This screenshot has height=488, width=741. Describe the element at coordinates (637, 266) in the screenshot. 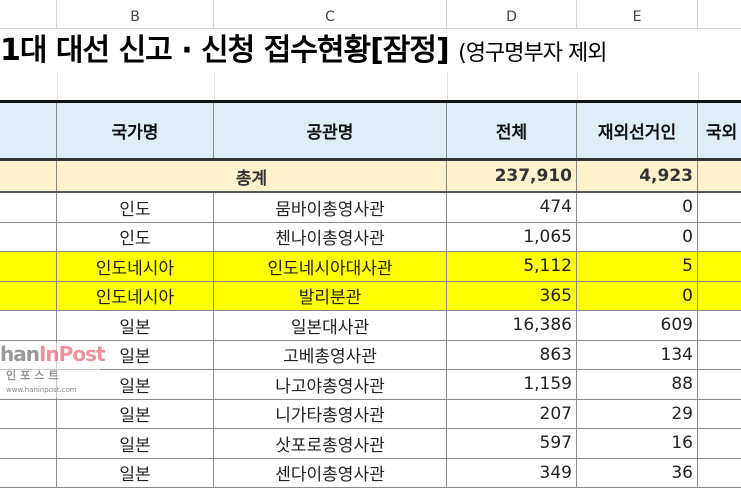

I see `cell-overseas-voters: 5` at that location.